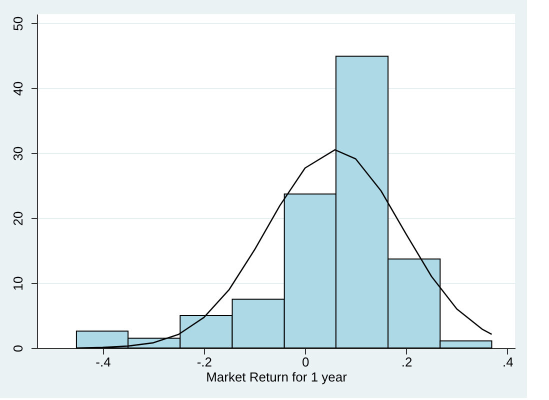 The width and height of the screenshot is (549, 400). What do you see at coordinates (18, 23) in the screenshot?
I see `y-tick-label: 50` at bounding box center [18, 23].